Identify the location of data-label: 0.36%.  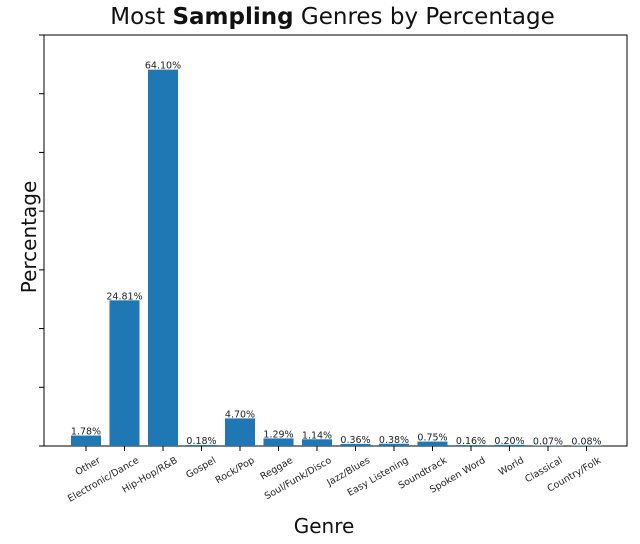
(355, 440).